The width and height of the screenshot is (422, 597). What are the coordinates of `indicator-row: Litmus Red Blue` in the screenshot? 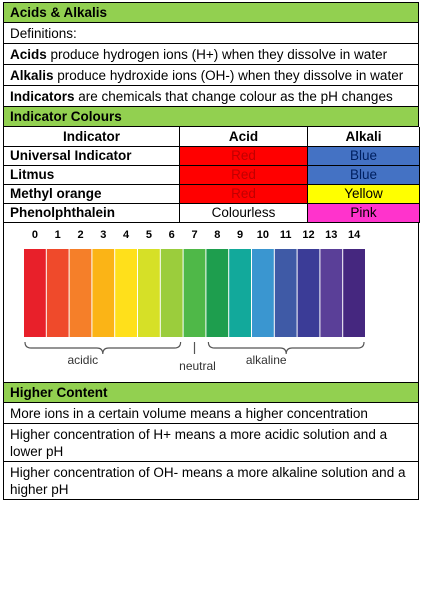 It's located at (211, 174).